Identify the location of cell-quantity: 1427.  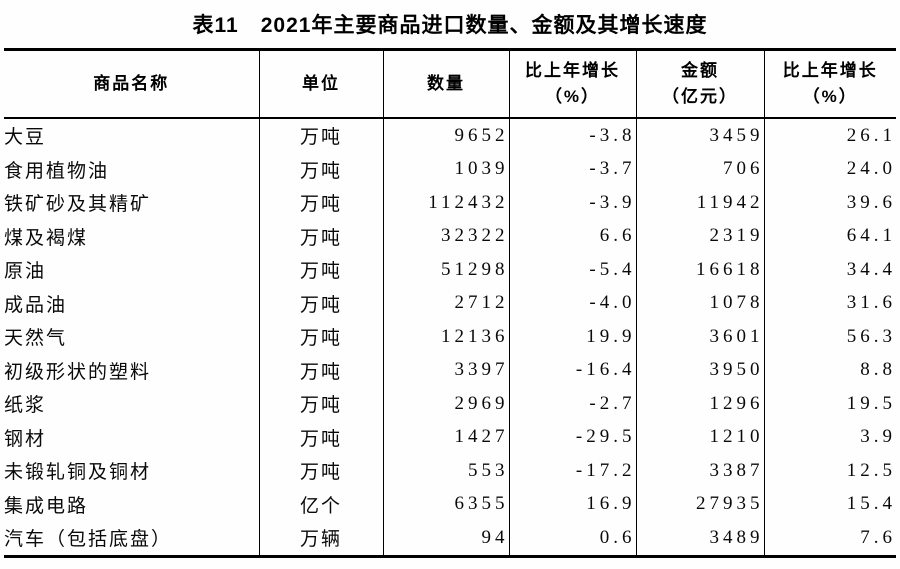
(445, 437).